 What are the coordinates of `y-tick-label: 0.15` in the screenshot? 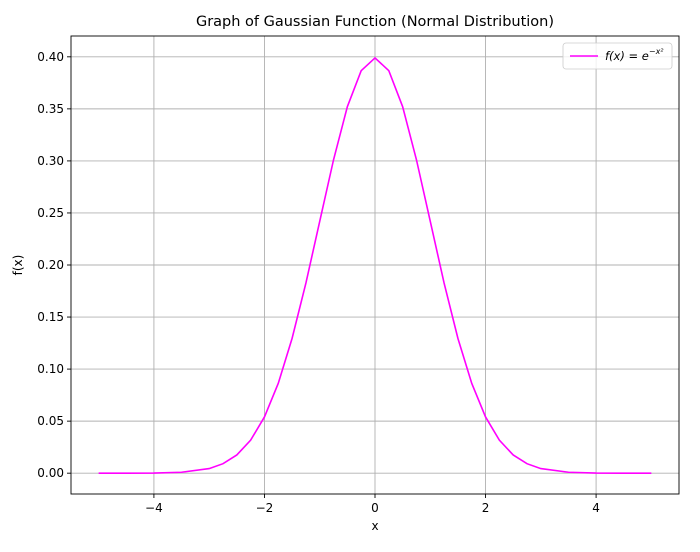 It's located at (50, 317).